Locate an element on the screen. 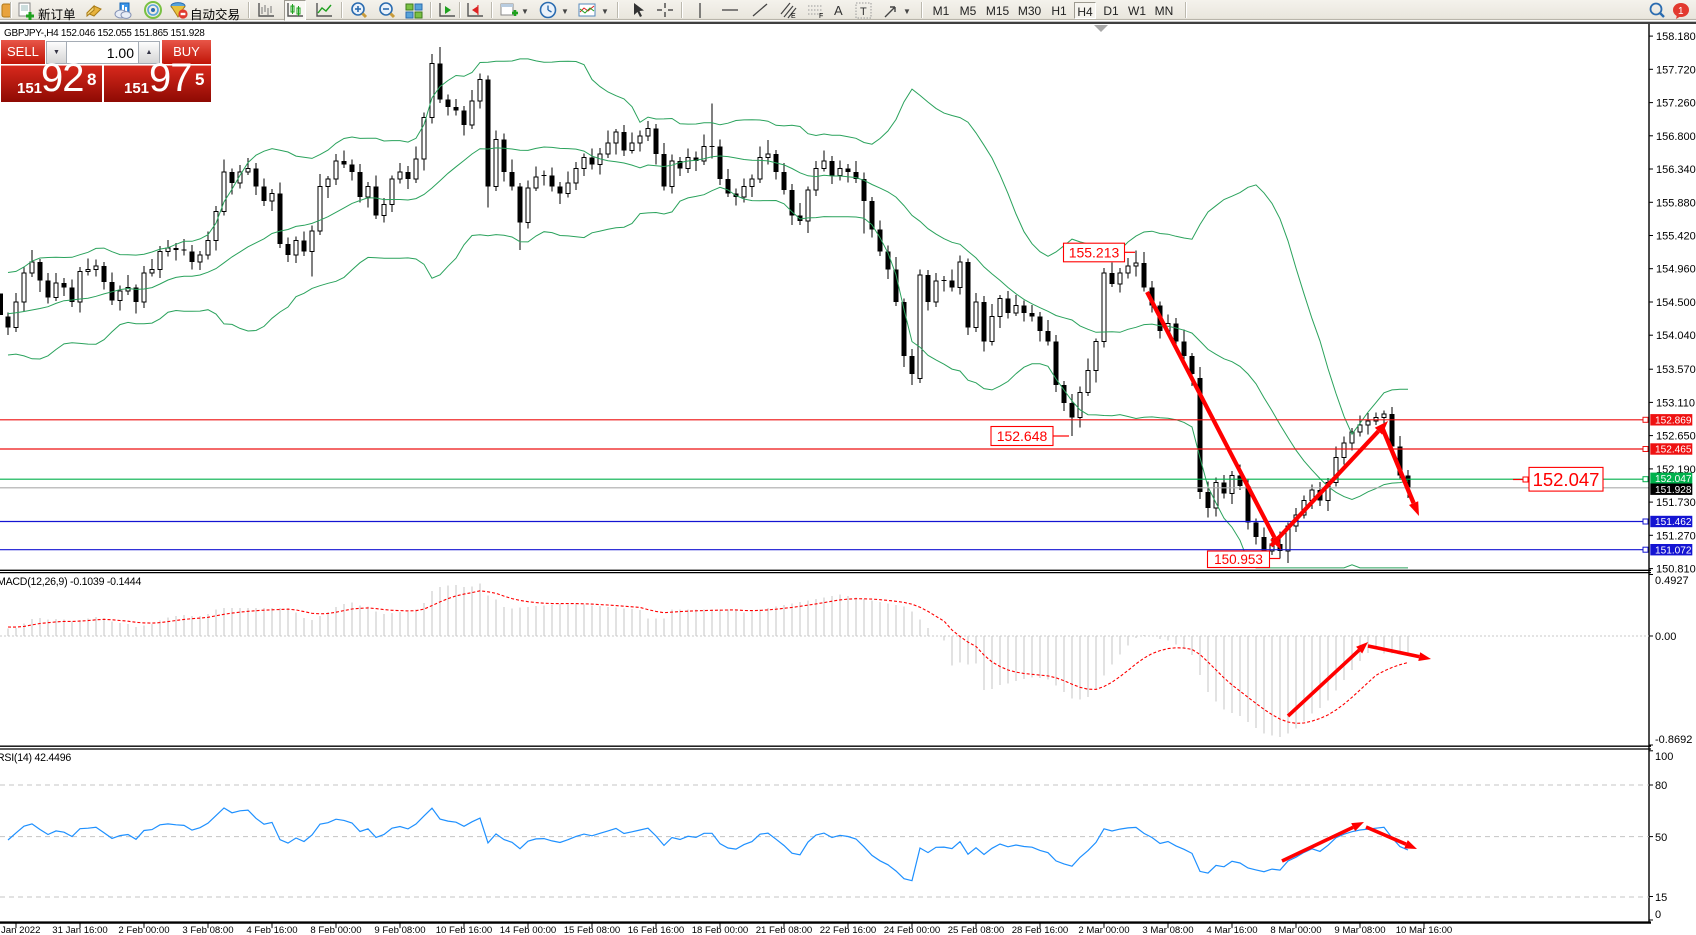  svg-text: RSI(14) 42.4496 is located at coordinates (35, 758).